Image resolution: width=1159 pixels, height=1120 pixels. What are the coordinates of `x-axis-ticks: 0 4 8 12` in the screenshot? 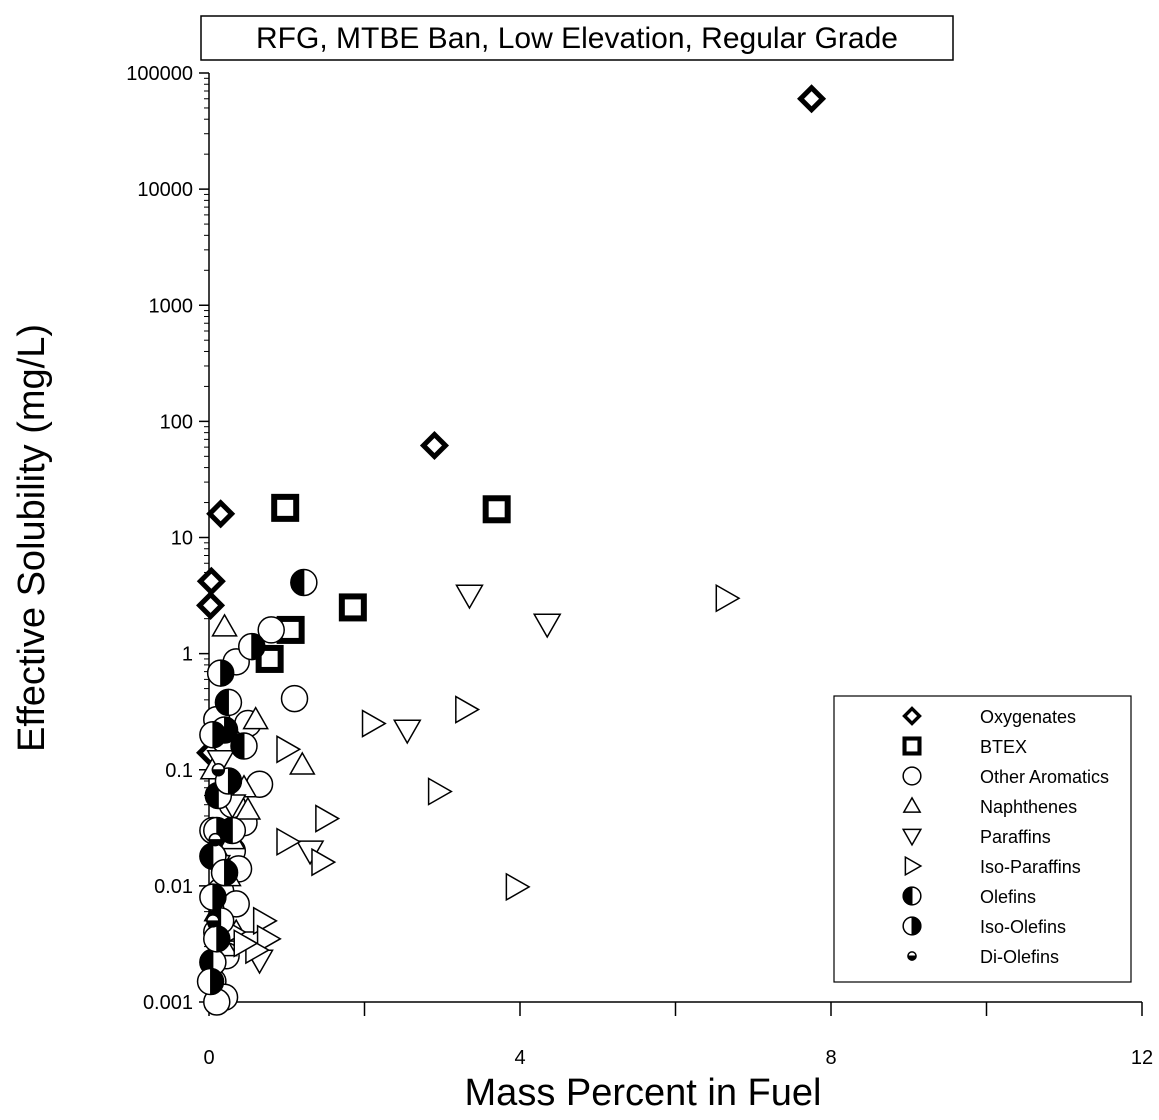 It's located at (678, 1035).